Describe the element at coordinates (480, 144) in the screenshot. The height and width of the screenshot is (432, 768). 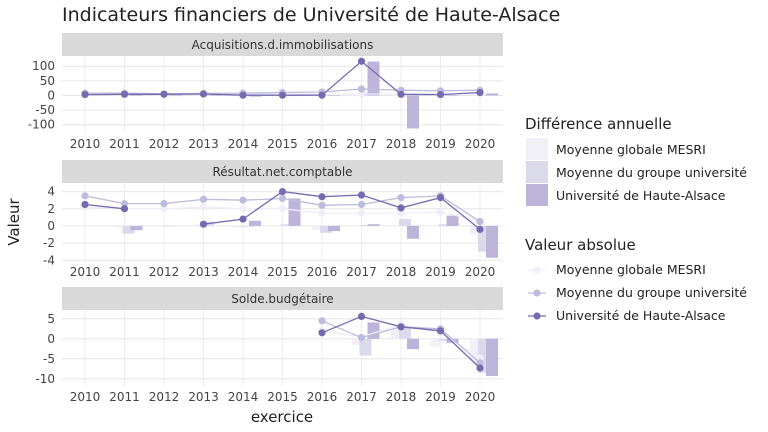
I see `x-tick-label: 2020` at that location.